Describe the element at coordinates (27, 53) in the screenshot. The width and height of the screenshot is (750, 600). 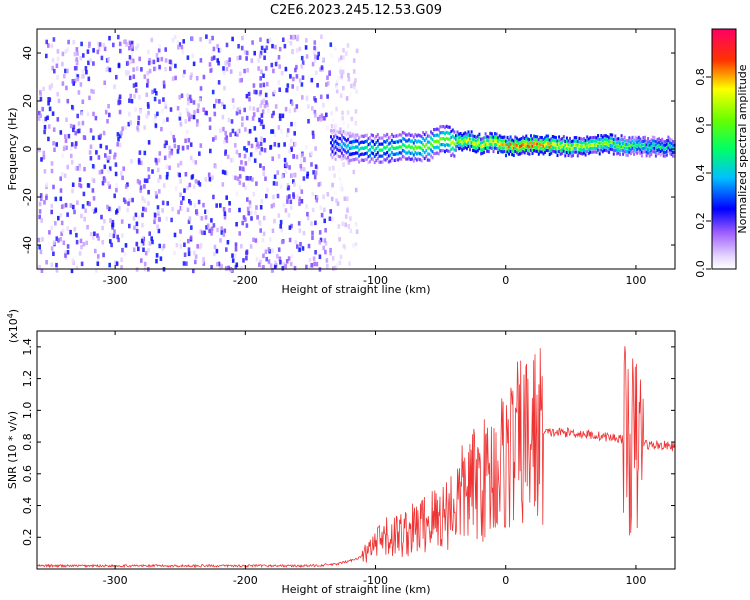
I see `spectrogram-y-tick-label: 40` at that location.